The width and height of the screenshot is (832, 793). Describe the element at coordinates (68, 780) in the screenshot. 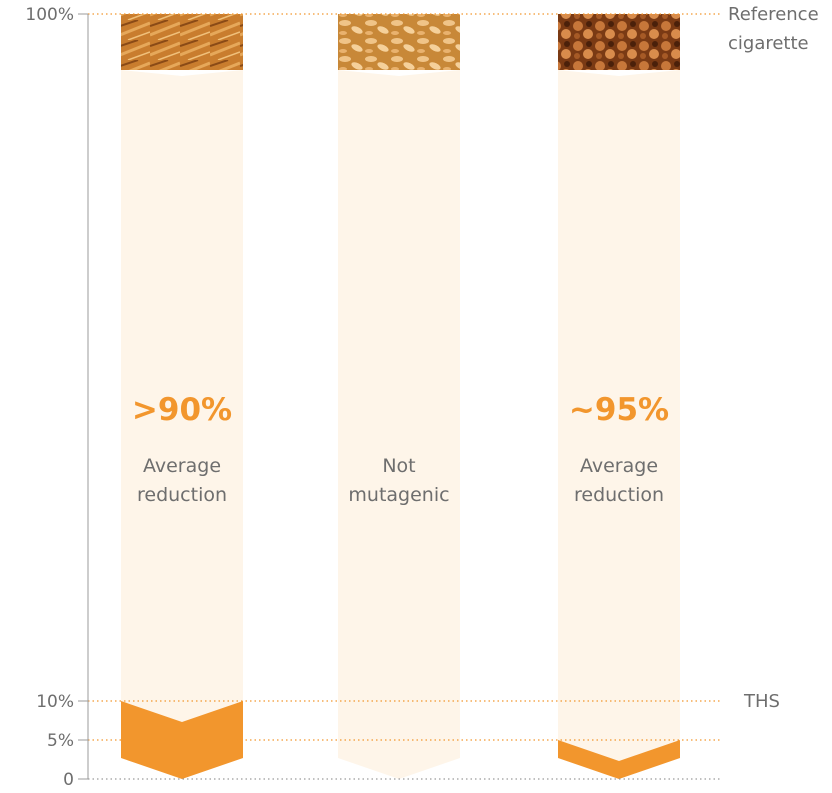

I see `y-tick-label: 0` at that location.